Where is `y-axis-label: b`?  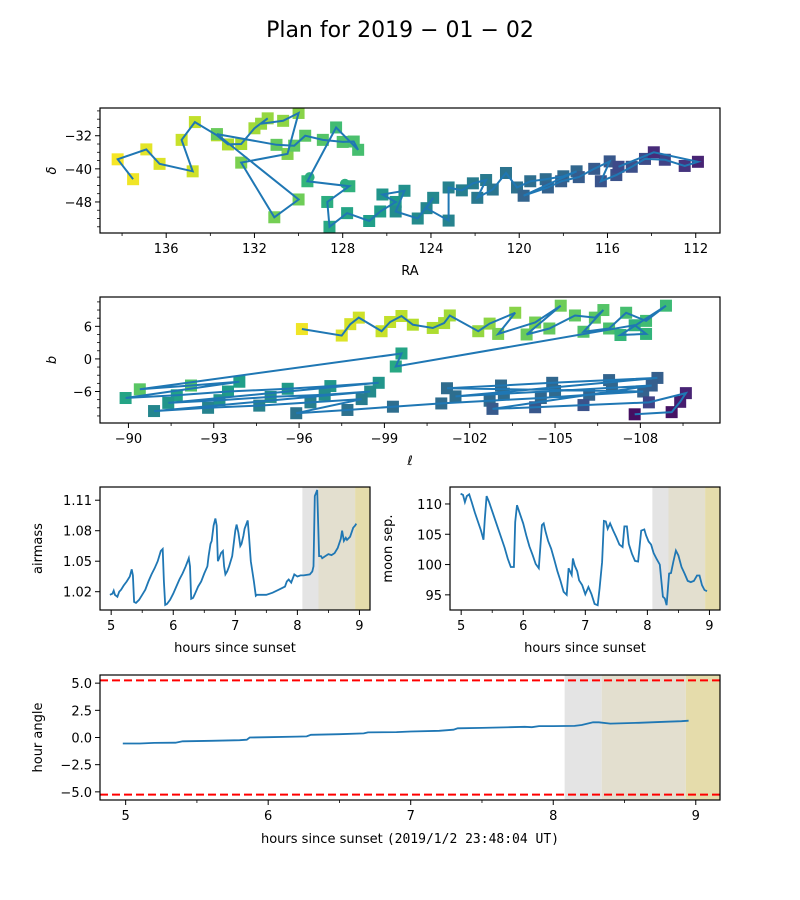
y-axis-label: b is located at coordinates (52, 360).